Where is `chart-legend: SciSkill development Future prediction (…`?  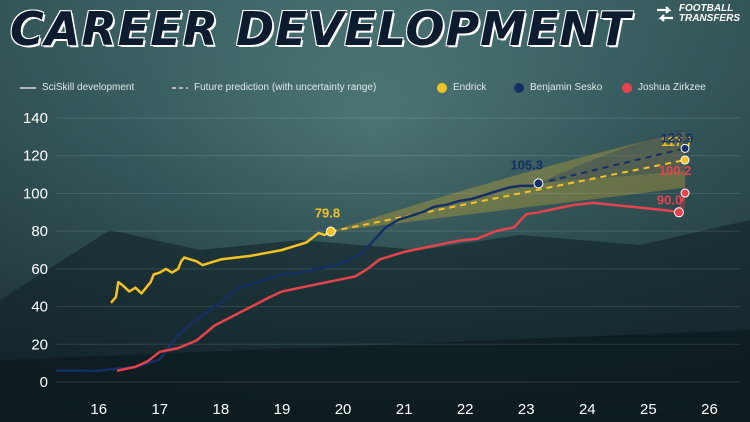 chart-legend: SciSkill development Future prediction (… is located at coordinates (375, 90).